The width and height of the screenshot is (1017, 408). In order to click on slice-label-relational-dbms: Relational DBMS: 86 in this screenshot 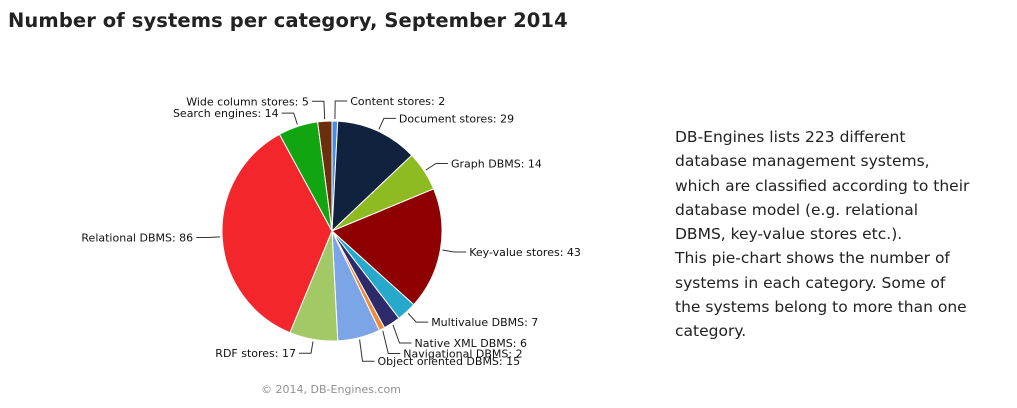, I will do `click(137, 238)`.